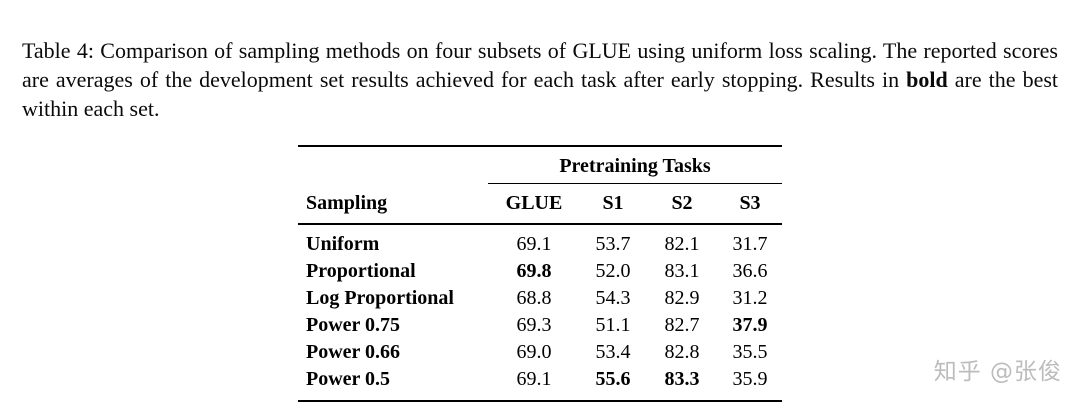 The image size is (1080, 410). What do you see at coordinates (750, 379) in the screenshot?
I see `cell-s3: 35.9` at bounding box center [750, 379].